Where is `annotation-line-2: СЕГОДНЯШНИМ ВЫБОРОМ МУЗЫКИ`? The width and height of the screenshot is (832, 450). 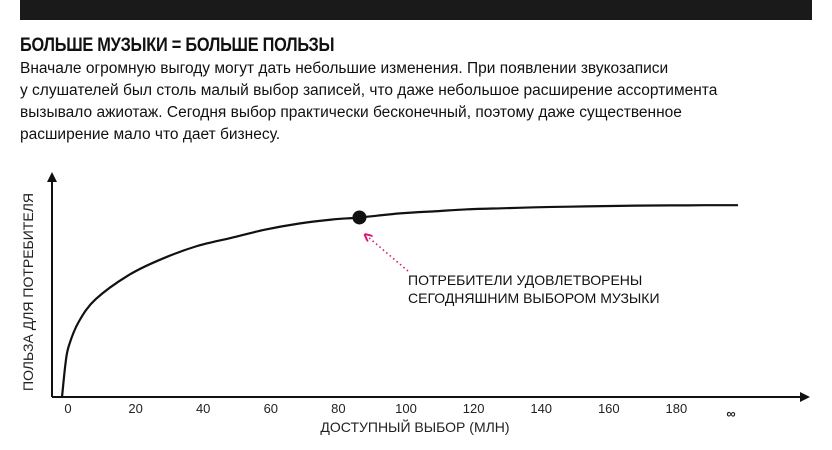 annotation-line-2: СЕГОДНЯШНИМ ВЫБОРОМ МУЗЫКИ is located at coordinates (534, 298).